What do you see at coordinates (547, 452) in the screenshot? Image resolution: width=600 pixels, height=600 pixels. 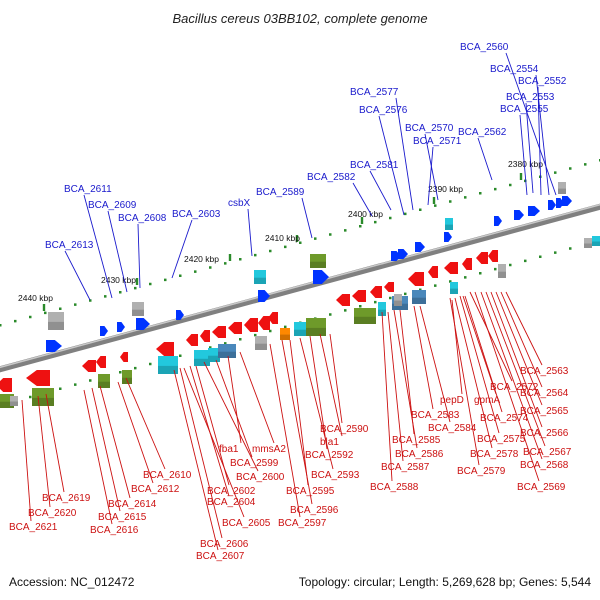 I see `reverse-gene-label: BCA_2567` at bounding box center [547, 452].